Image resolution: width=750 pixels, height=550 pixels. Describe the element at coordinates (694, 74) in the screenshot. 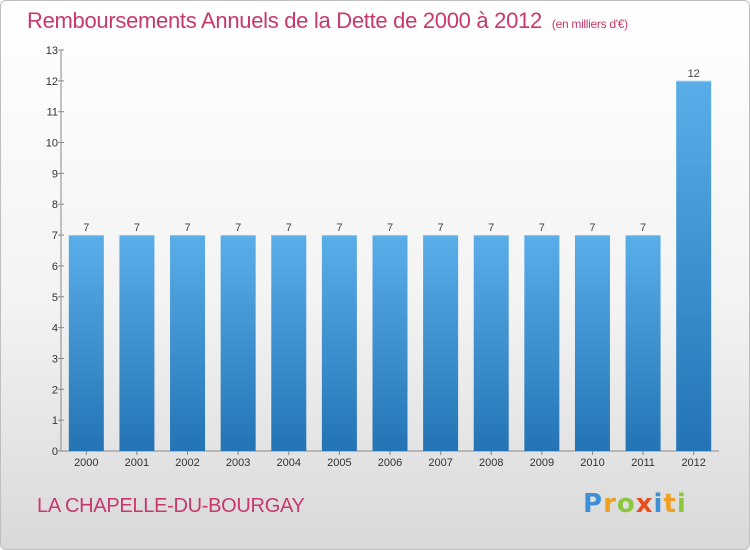

I see `data-label-2012: 12` at that location.